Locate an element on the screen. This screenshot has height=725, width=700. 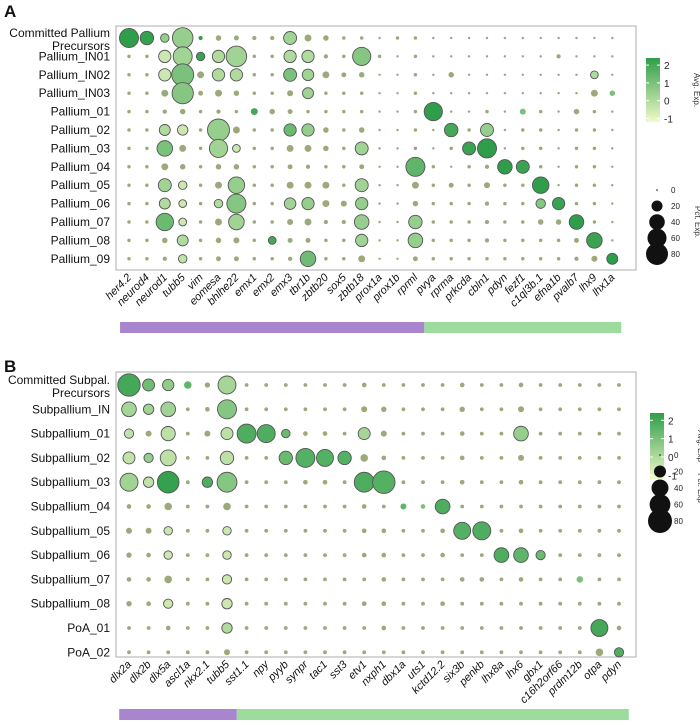
panel-label: A is located at coordinates (10, 11).